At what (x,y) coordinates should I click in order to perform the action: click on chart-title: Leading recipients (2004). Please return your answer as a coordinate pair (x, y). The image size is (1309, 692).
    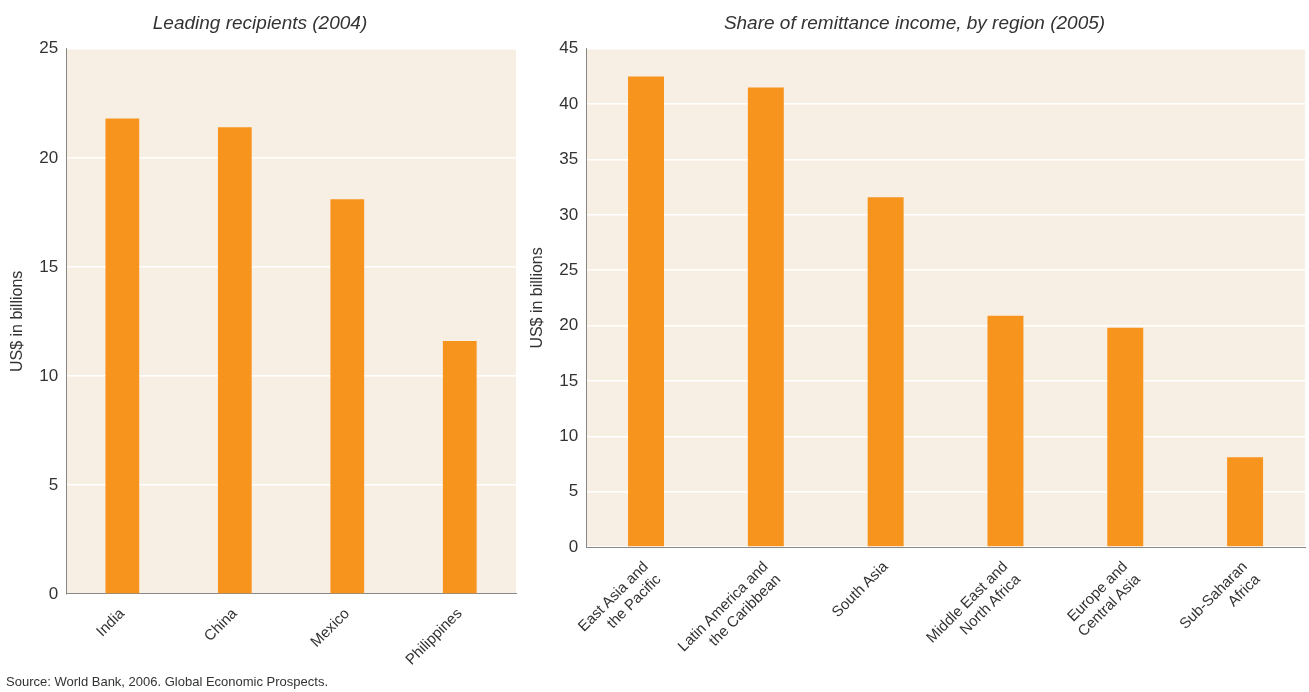
    Looking at the image, I should click on (260, 22).